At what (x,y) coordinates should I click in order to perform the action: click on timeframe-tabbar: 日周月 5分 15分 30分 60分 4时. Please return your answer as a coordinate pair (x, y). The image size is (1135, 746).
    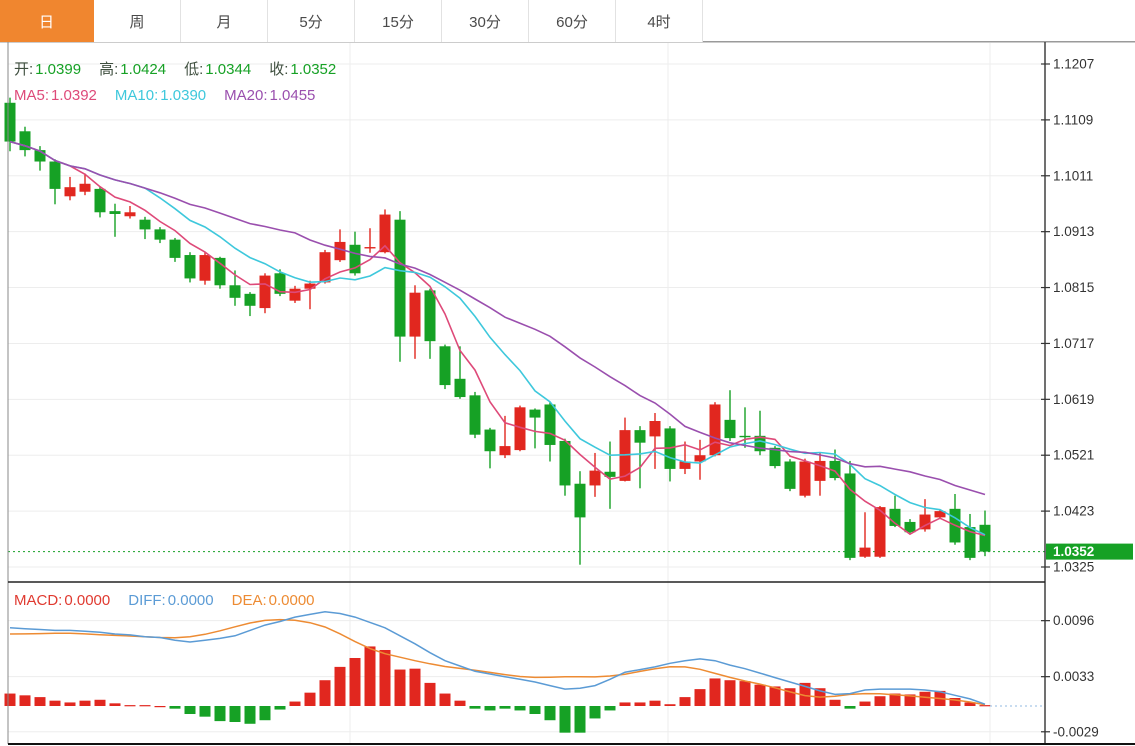
    Looking at the image, I should click on (567, 21).